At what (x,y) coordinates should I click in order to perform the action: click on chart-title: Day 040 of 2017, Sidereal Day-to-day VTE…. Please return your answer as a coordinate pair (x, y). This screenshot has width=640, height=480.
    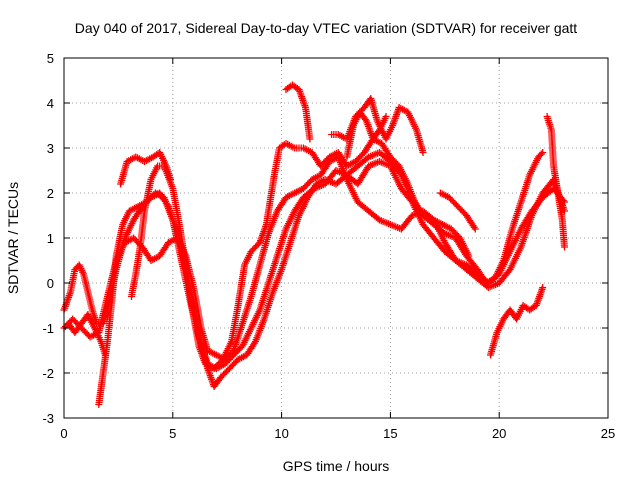
    Looking at the image, I should click on (326, 28).